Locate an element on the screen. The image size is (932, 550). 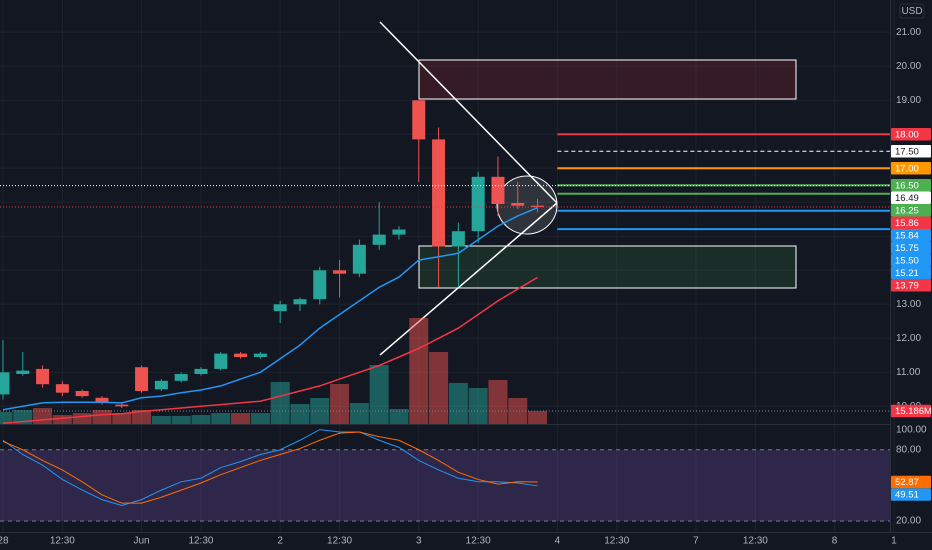
price-label: 52.87 is located at coordinates (907, 482).